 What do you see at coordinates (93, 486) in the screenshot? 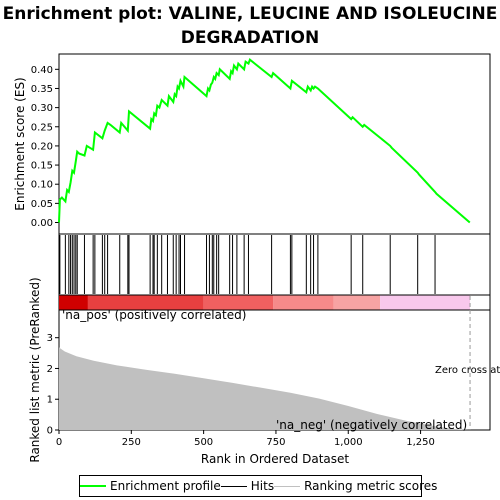
I see `legend-swatch-enrichment-profile` at bounding box center [93, 486].